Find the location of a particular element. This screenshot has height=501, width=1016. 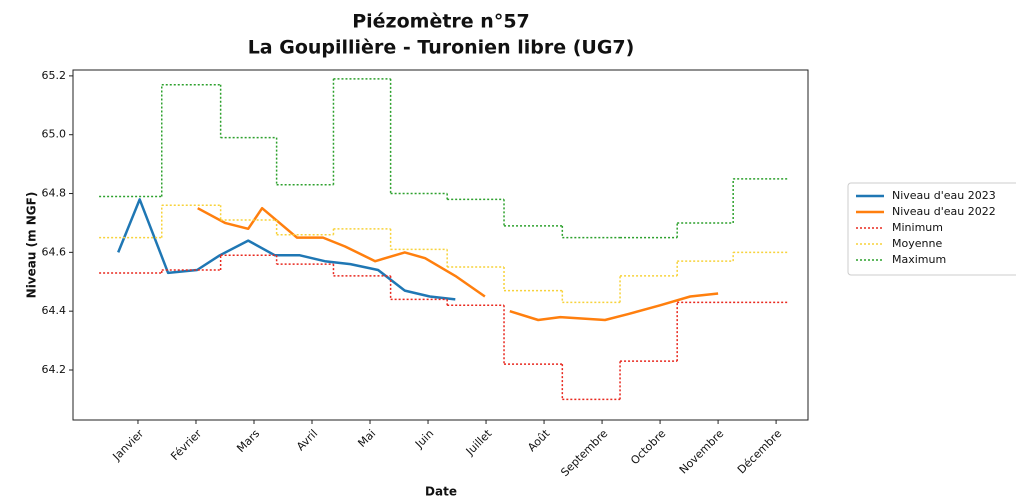

x-tick-label: Mai is located at coordinates (366, 438).